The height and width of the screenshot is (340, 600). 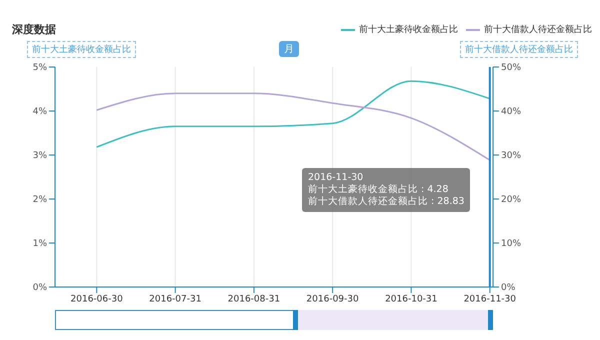 I want to click on y-tick-label: 5%, so click(x=40, y=68).